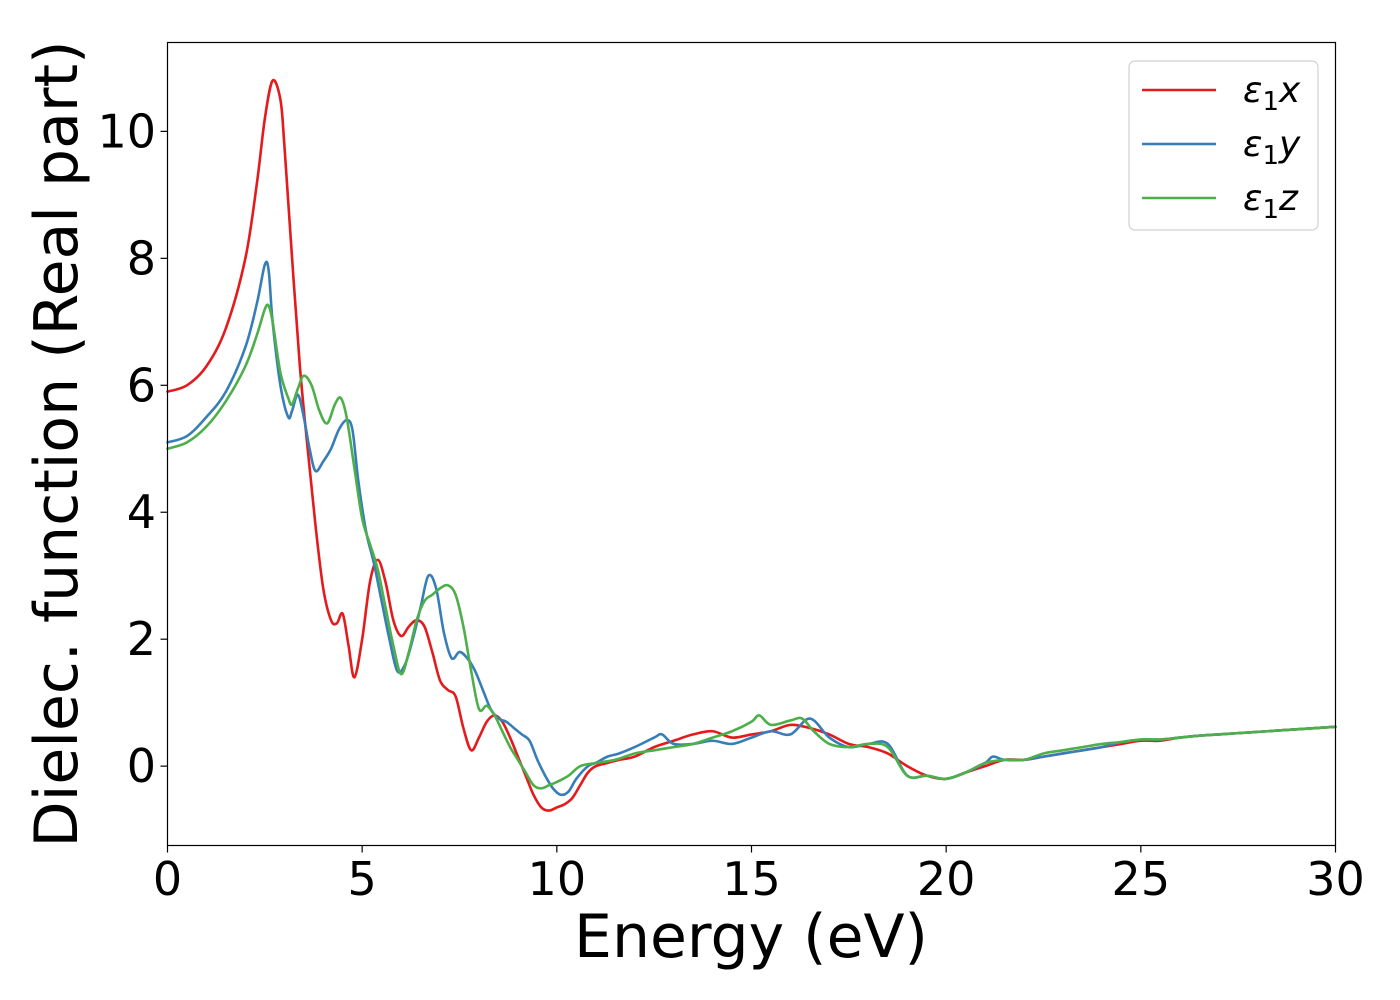 This screenshot has width=1400, height=1000. I want to click on legend: ε1x ε1y ε1z, so click(1223, 145).